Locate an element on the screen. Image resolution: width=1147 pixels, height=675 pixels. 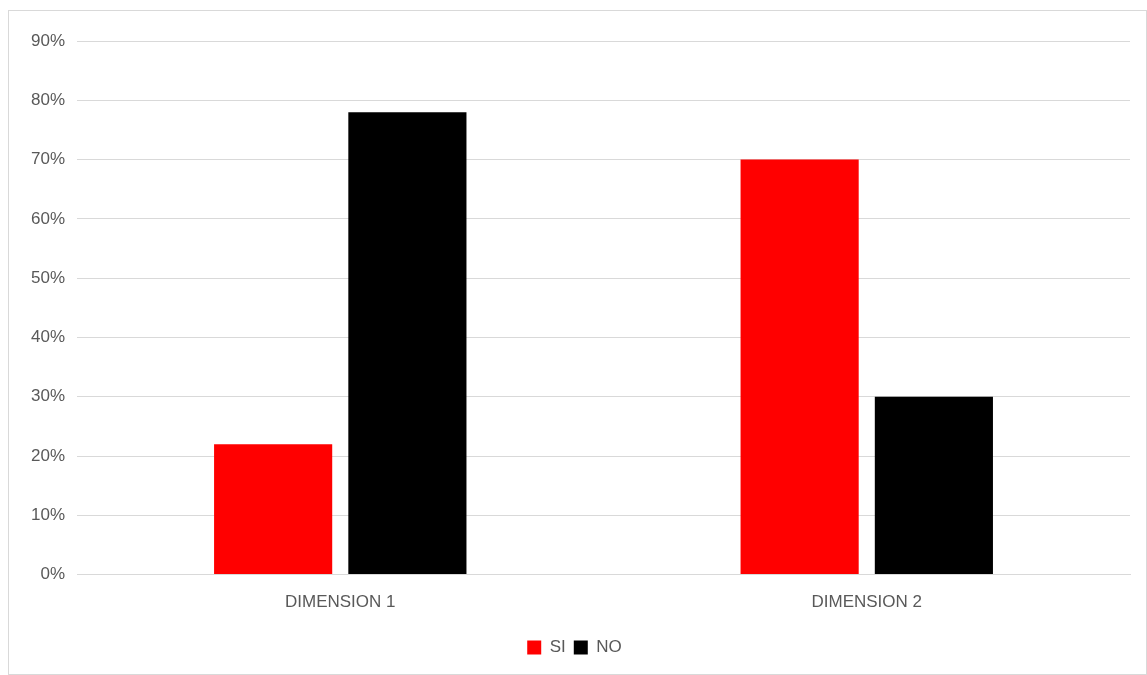
y-tick-label: 40% is located at coordinates (48, 337).